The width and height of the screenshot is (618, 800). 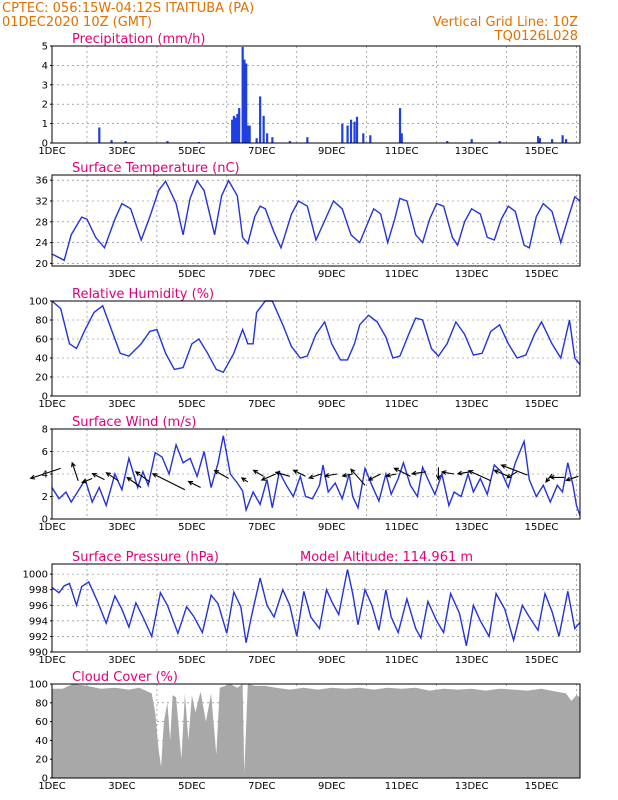 I want to click on temperature-ytick: 24, so click(x=41, y=243).